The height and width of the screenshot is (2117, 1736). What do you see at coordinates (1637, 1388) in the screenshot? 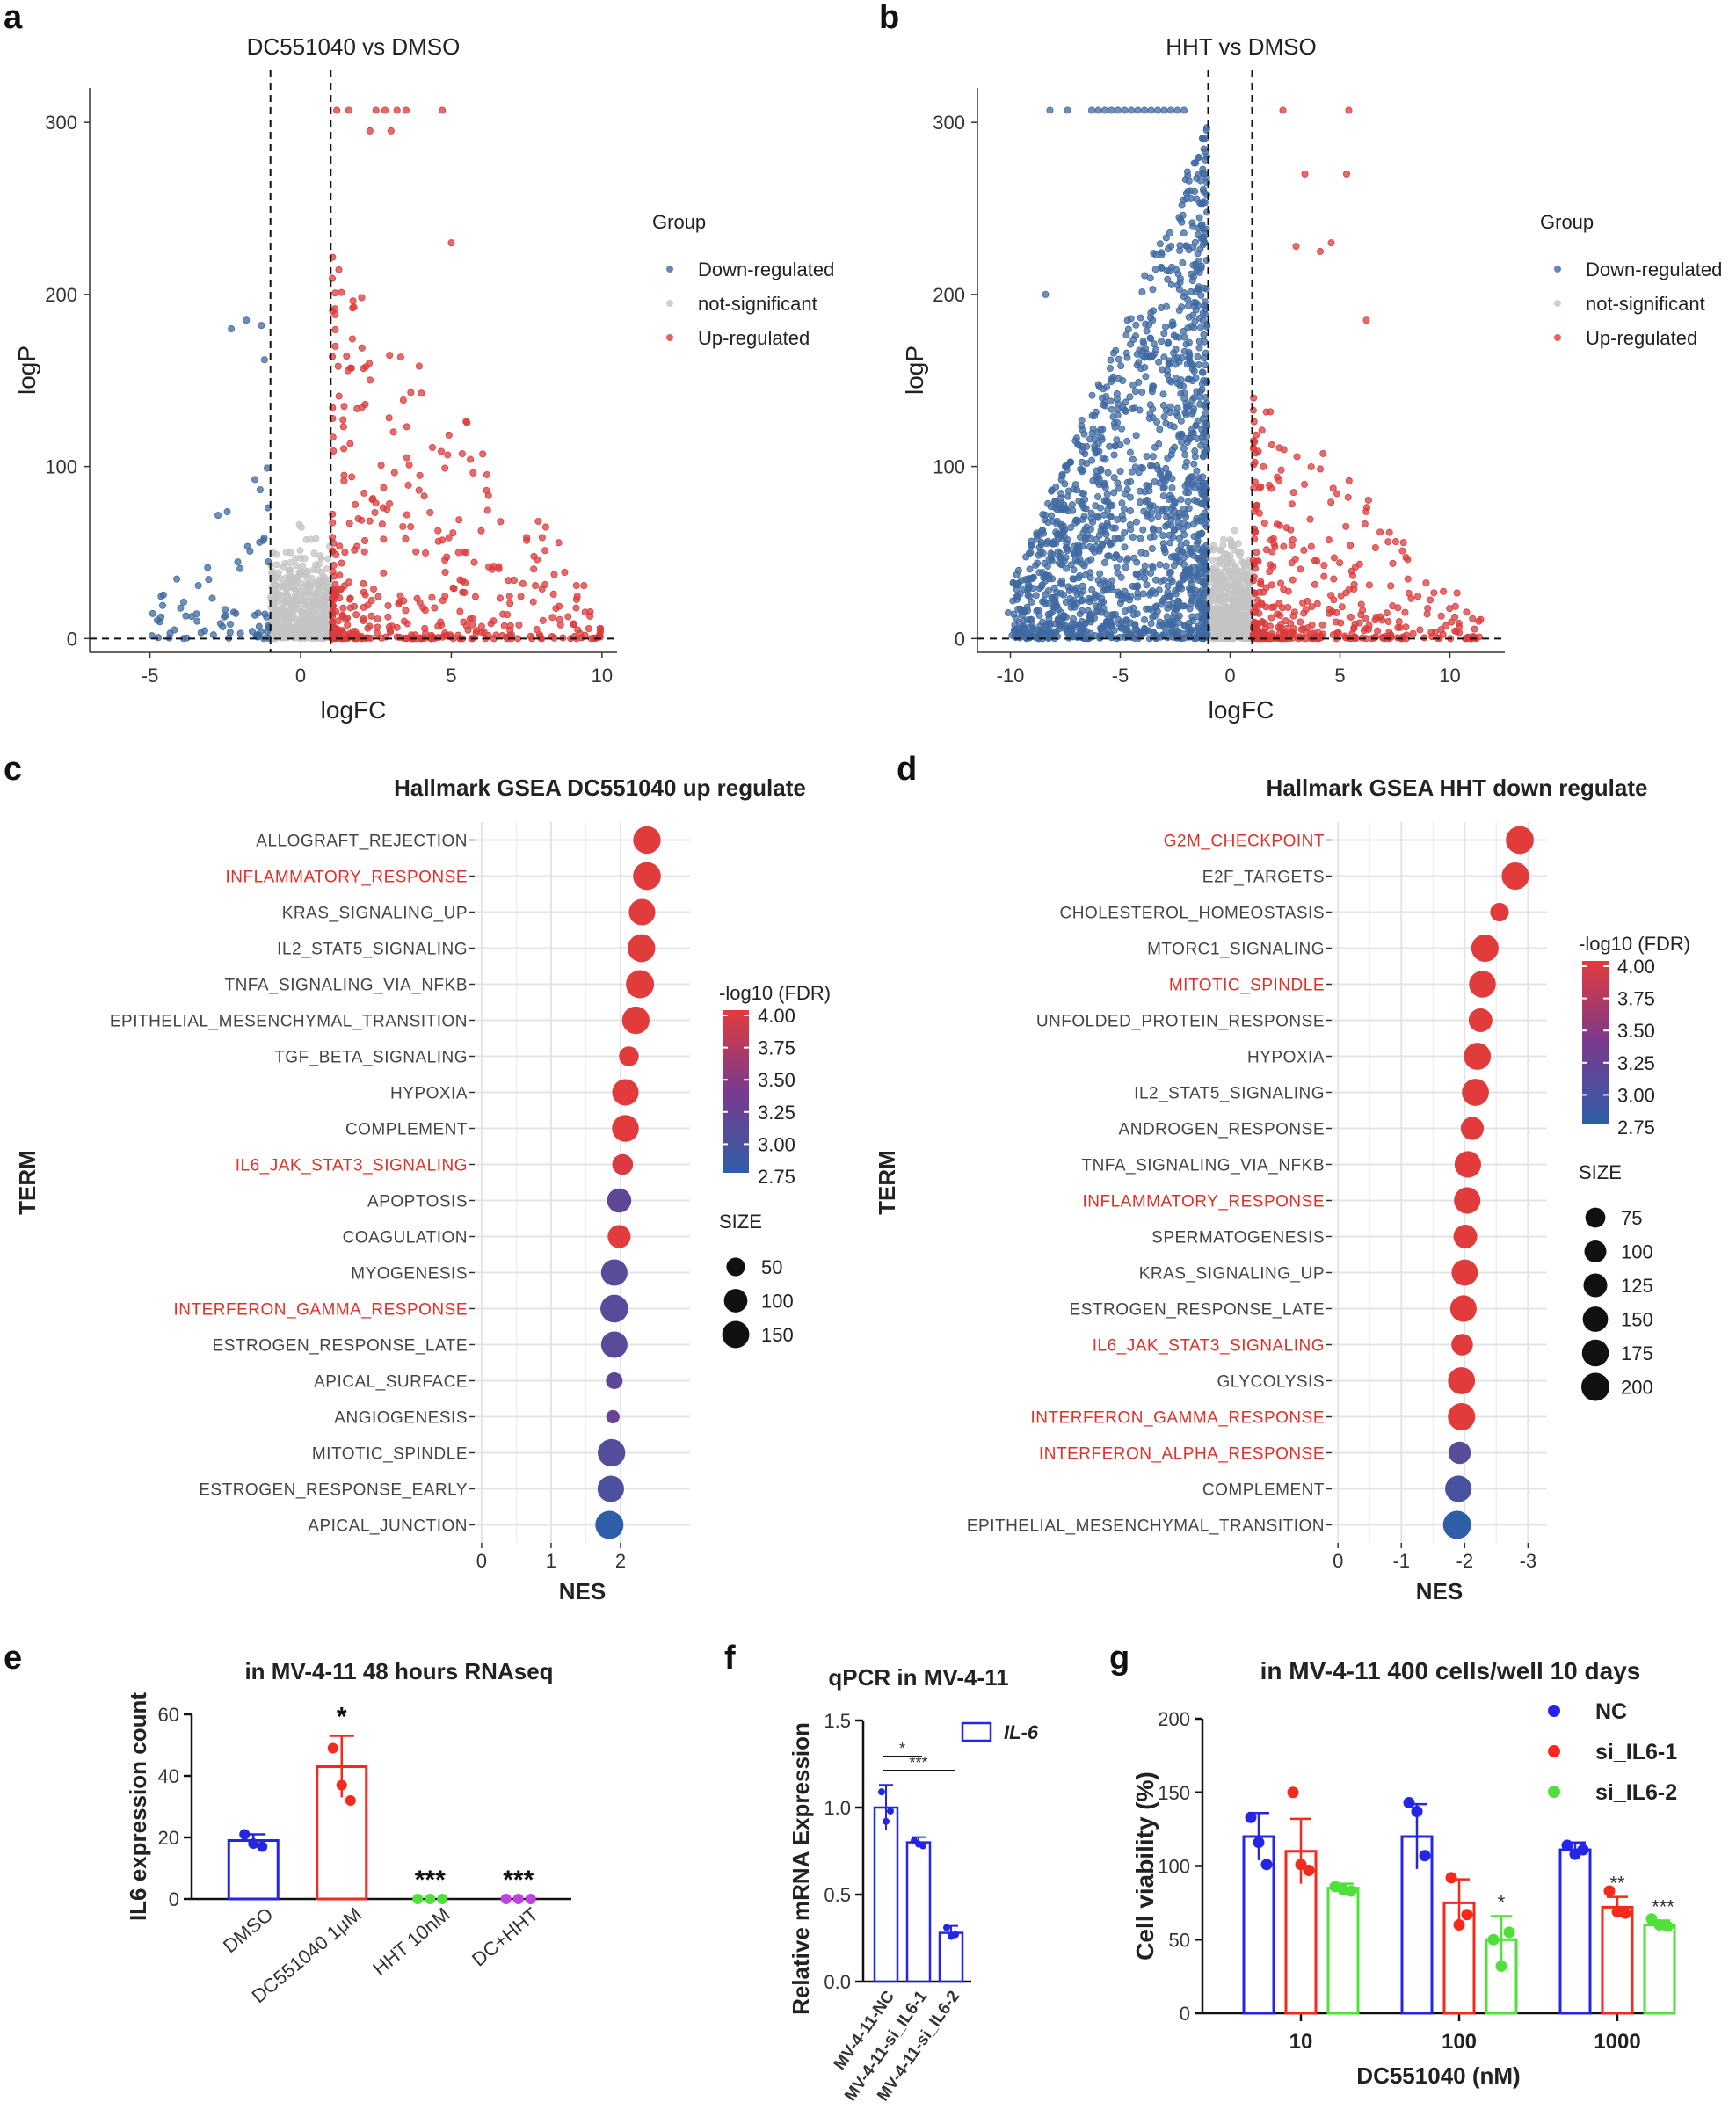
I see `size-legend-label: 200` at bounding box center [1637, 1388].